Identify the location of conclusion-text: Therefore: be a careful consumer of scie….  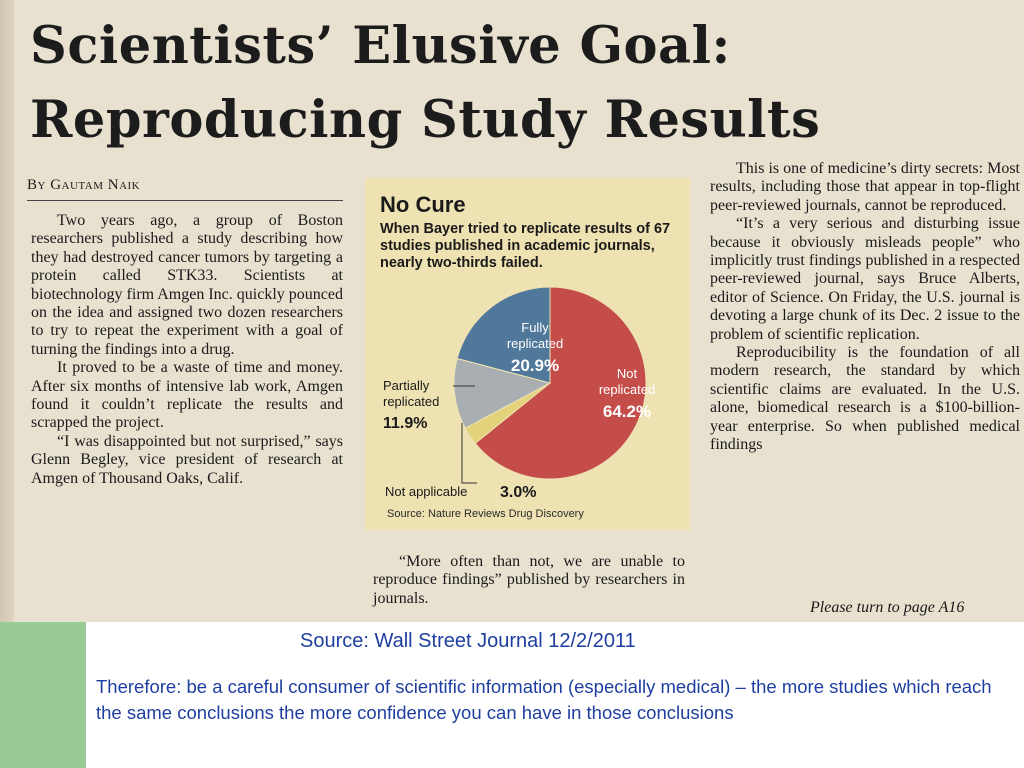
(544, 699).